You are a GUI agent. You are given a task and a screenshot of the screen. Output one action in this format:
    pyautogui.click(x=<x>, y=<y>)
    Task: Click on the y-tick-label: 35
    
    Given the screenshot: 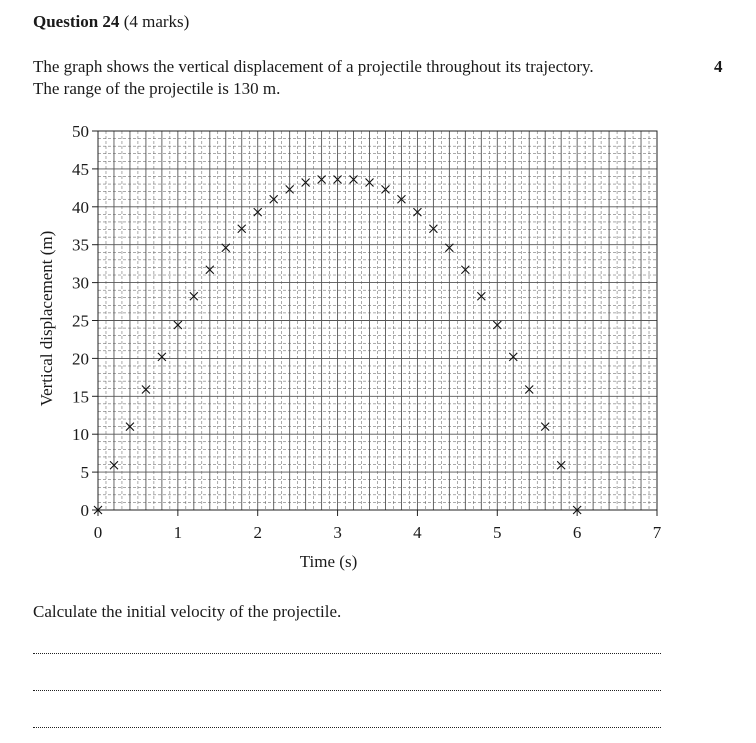 What is the action you would take?
    pyautogui.click(x=80, y=245)
    